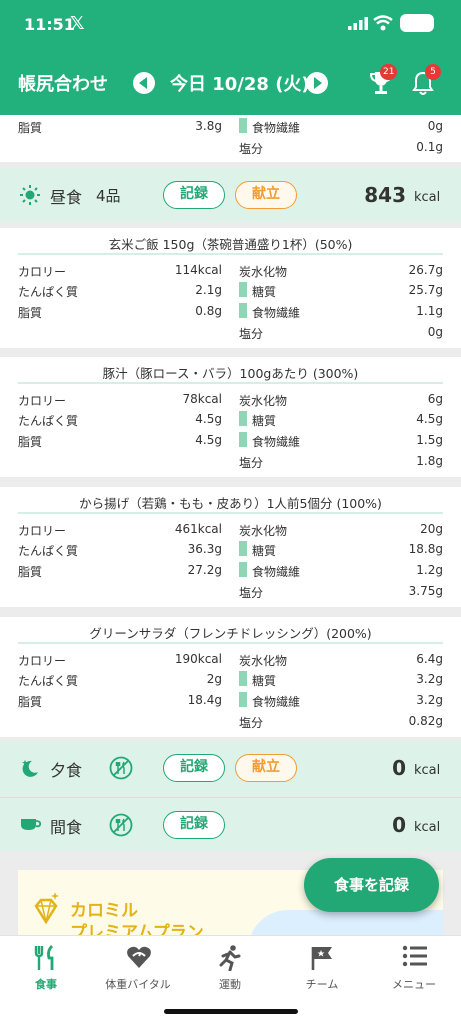 The width and height of the screenshot is (461, 1024). What do you see at coordinates (417, 23) in the screenshot?
I see `battery-icon` at bounding box center [417, 23].